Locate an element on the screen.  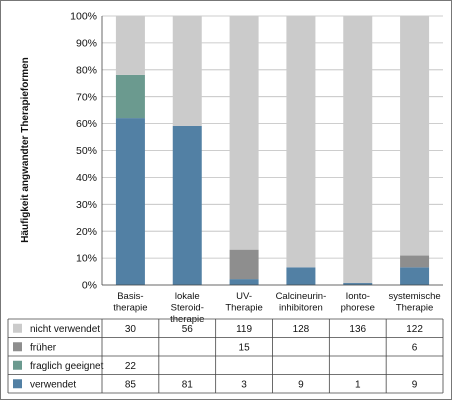
y-tick-label: 60% is located at coordinates (86, 124).